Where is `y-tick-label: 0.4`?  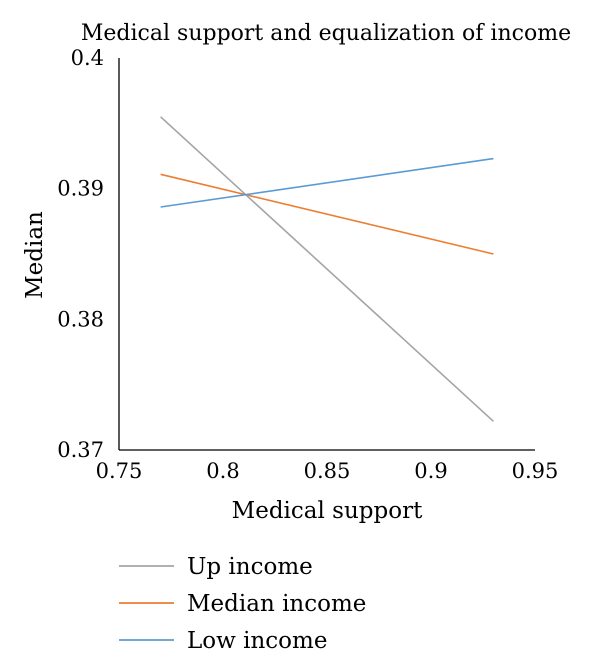 y-tick-label: 0.4 is located at coordinates (87, 58).